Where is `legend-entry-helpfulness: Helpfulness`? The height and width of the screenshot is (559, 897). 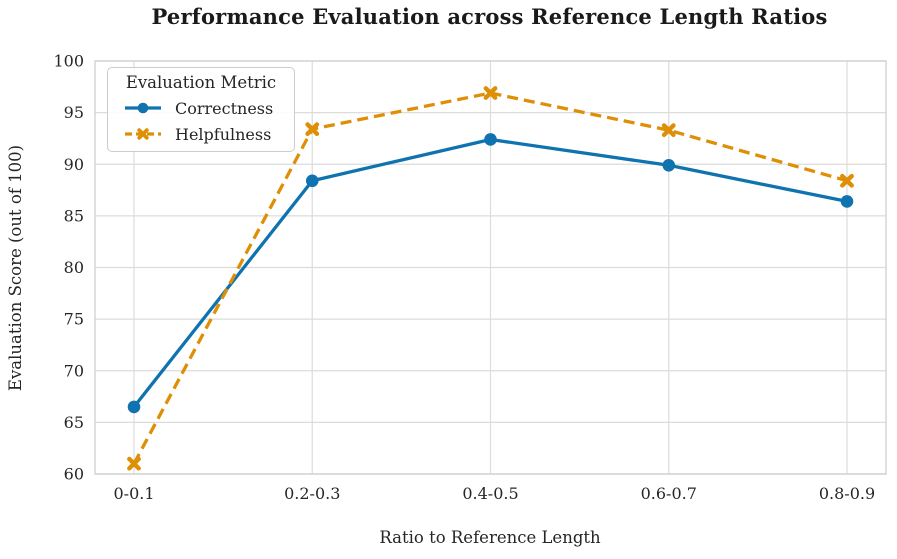 legend-entry-helpfulness: Helpfulness is located at coordinates (201, 134).